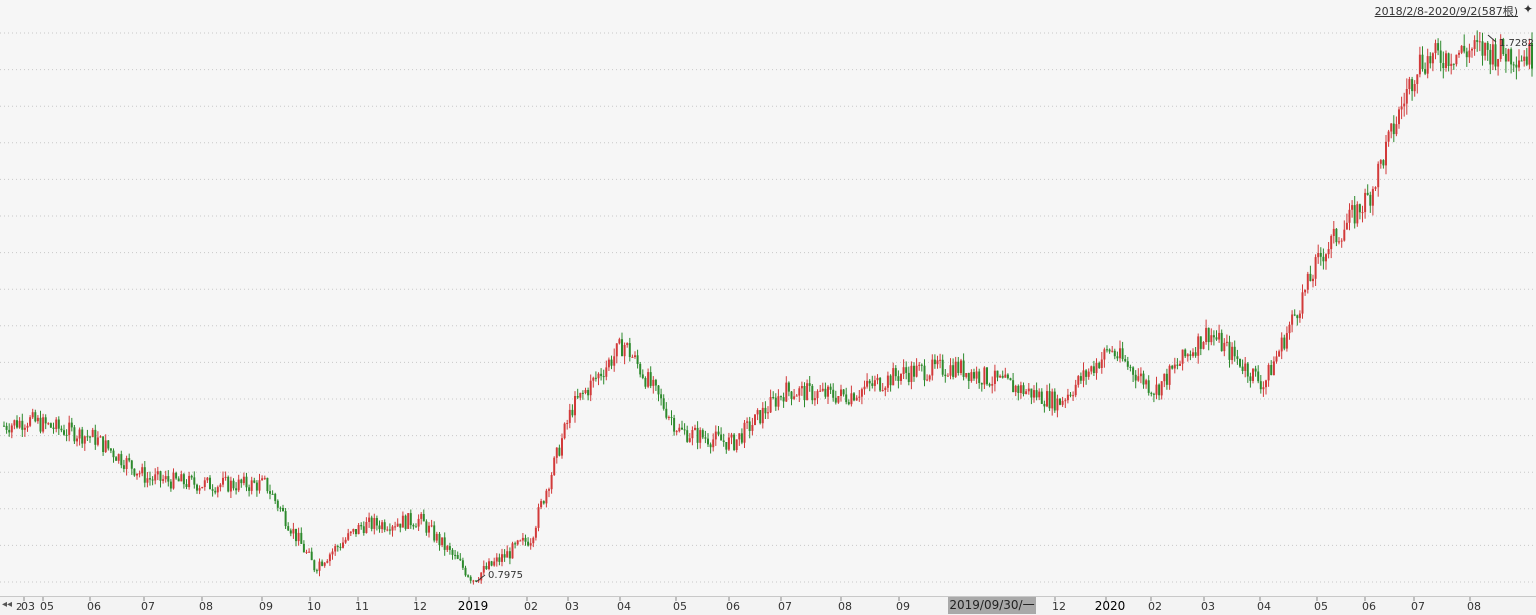 Image resolution: width=1536 pixels, height=615 pixels. What do you see at coordinates (1446, 11) in the screenshot?
I see `date-range-label: 2018/2/8-2020/9/2(587根)` at bounding box center [1446, 11].